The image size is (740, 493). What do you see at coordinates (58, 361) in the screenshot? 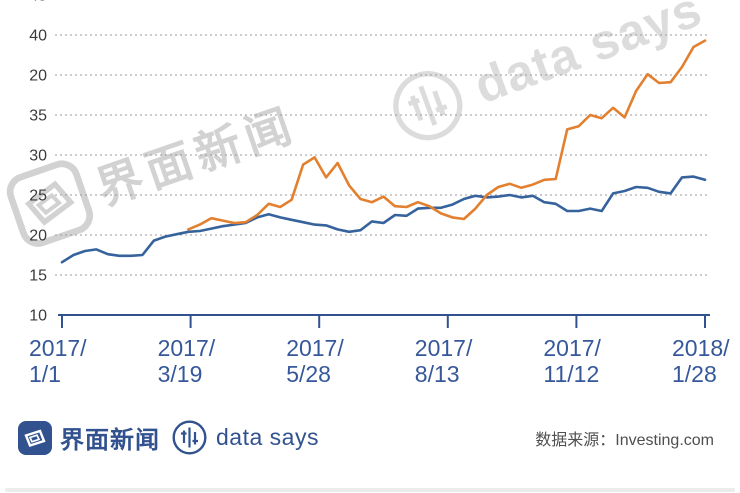
I see `x-tick-label: 2017/1/1` at bounding box center [58, 361].